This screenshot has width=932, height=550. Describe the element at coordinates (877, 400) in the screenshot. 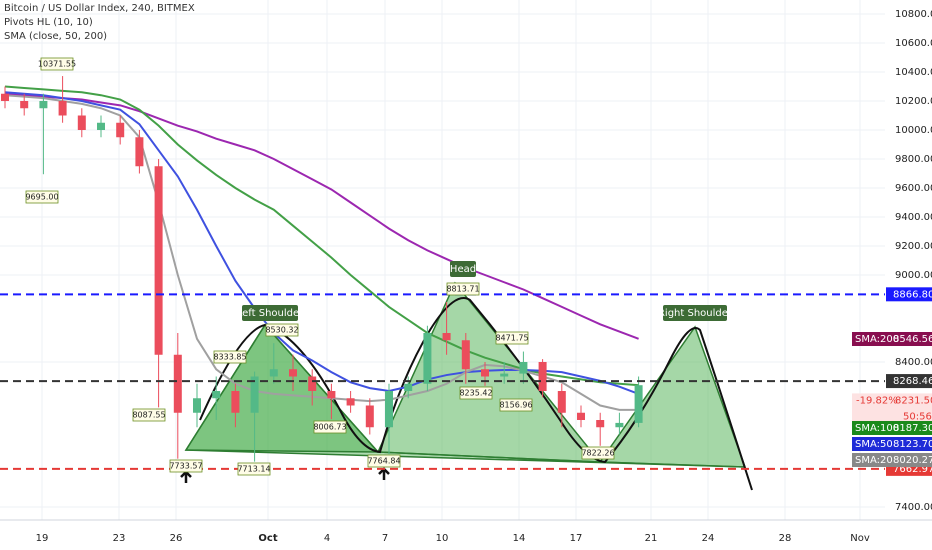

I see `price-change: -19.82%` at that location.